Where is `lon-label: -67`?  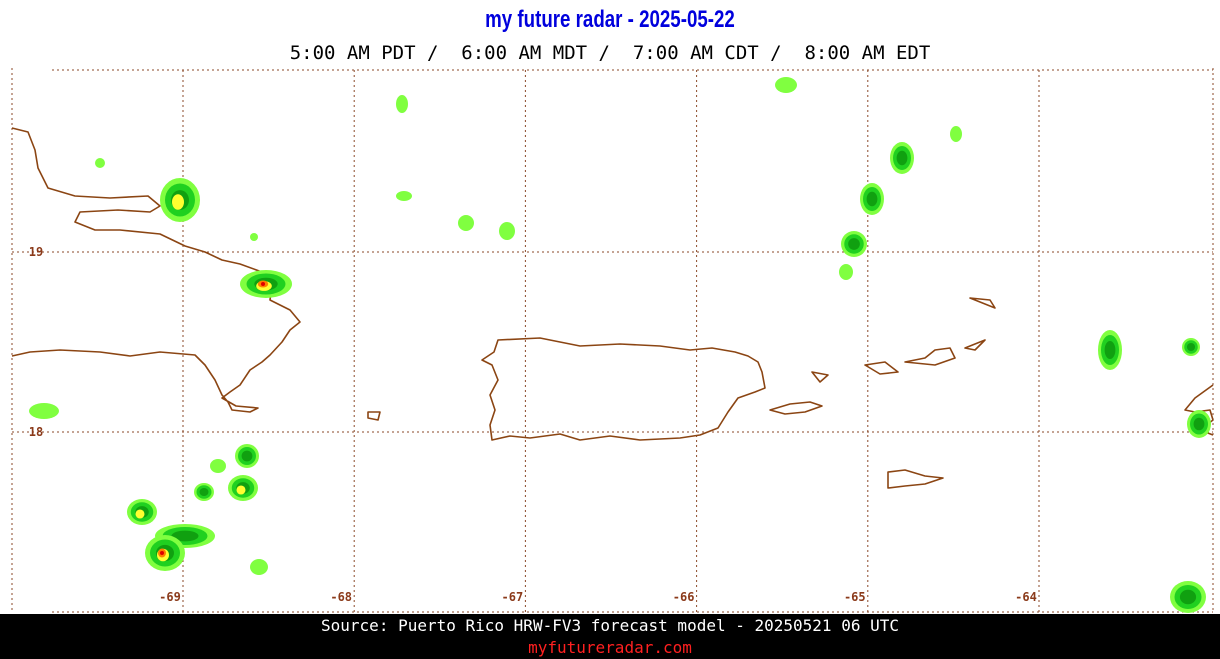 lon-label: -67 is located at coordinates (513, 597).